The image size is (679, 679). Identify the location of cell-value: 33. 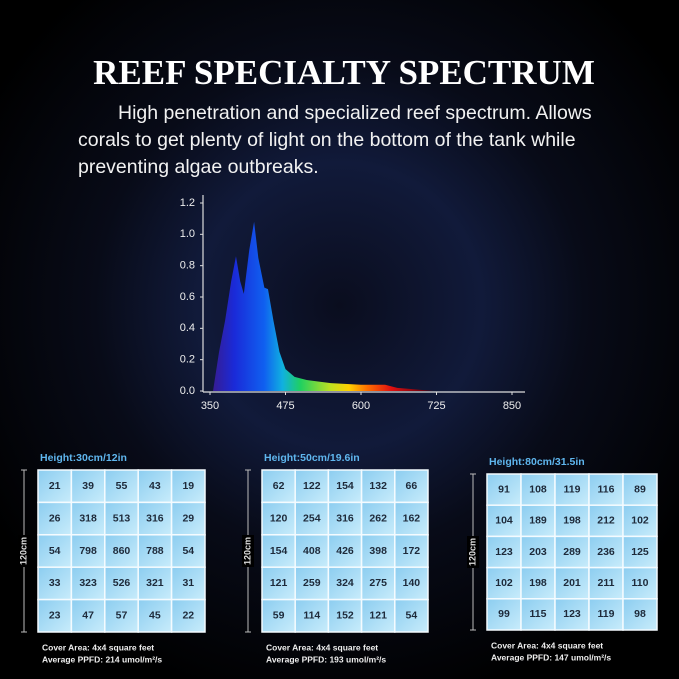
(55, 583).